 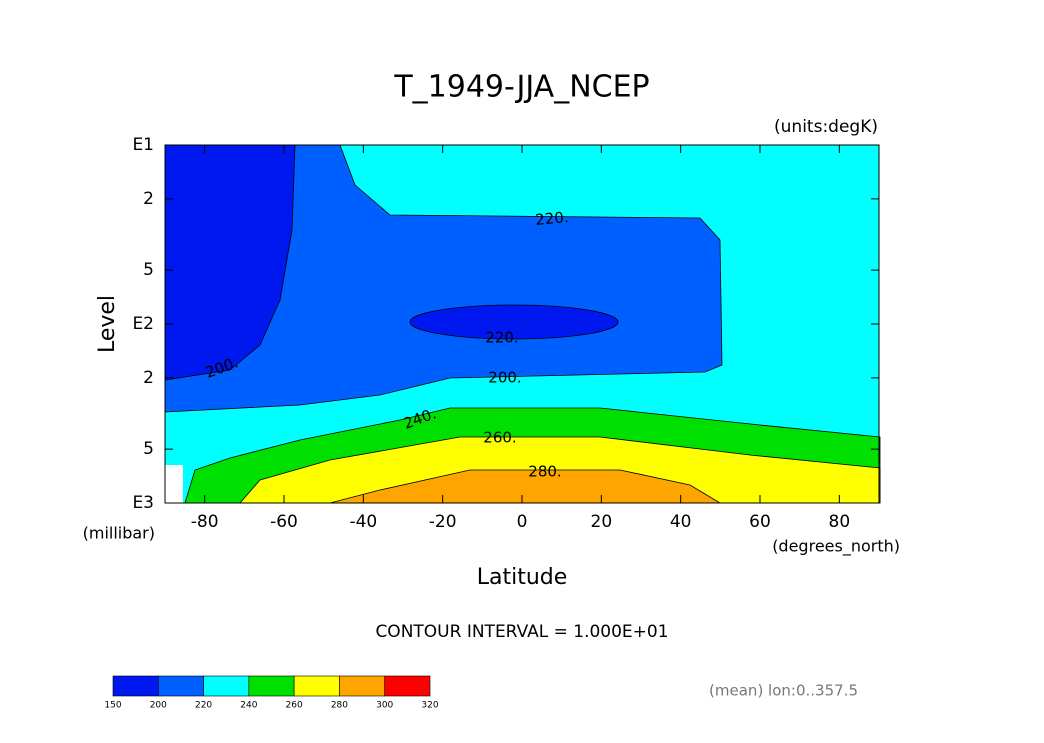 What do you see at coordinates (143, 324) in the screenshot?
I see `y-tick-label: E2` at bounding box center [143, 324].